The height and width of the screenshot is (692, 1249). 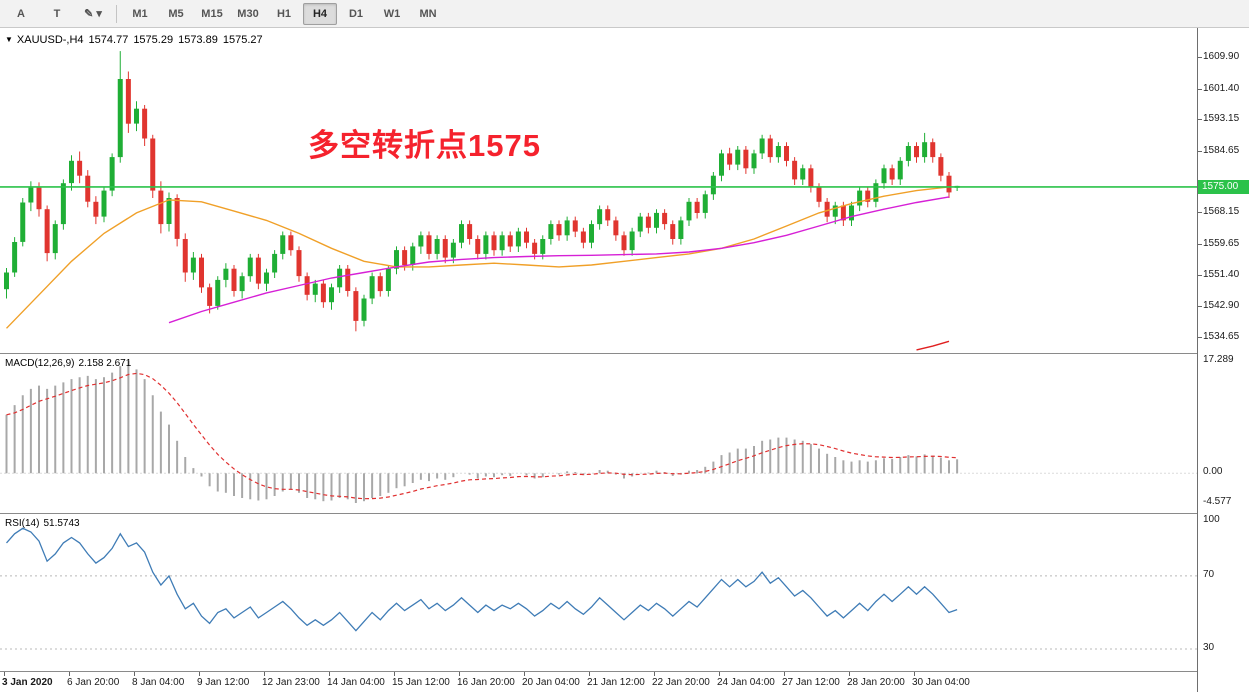 What do you see at coordinates (242, 40) in the screenshot?
I see `ohlc-close: 1575.27` at bounding box center [242, 40].